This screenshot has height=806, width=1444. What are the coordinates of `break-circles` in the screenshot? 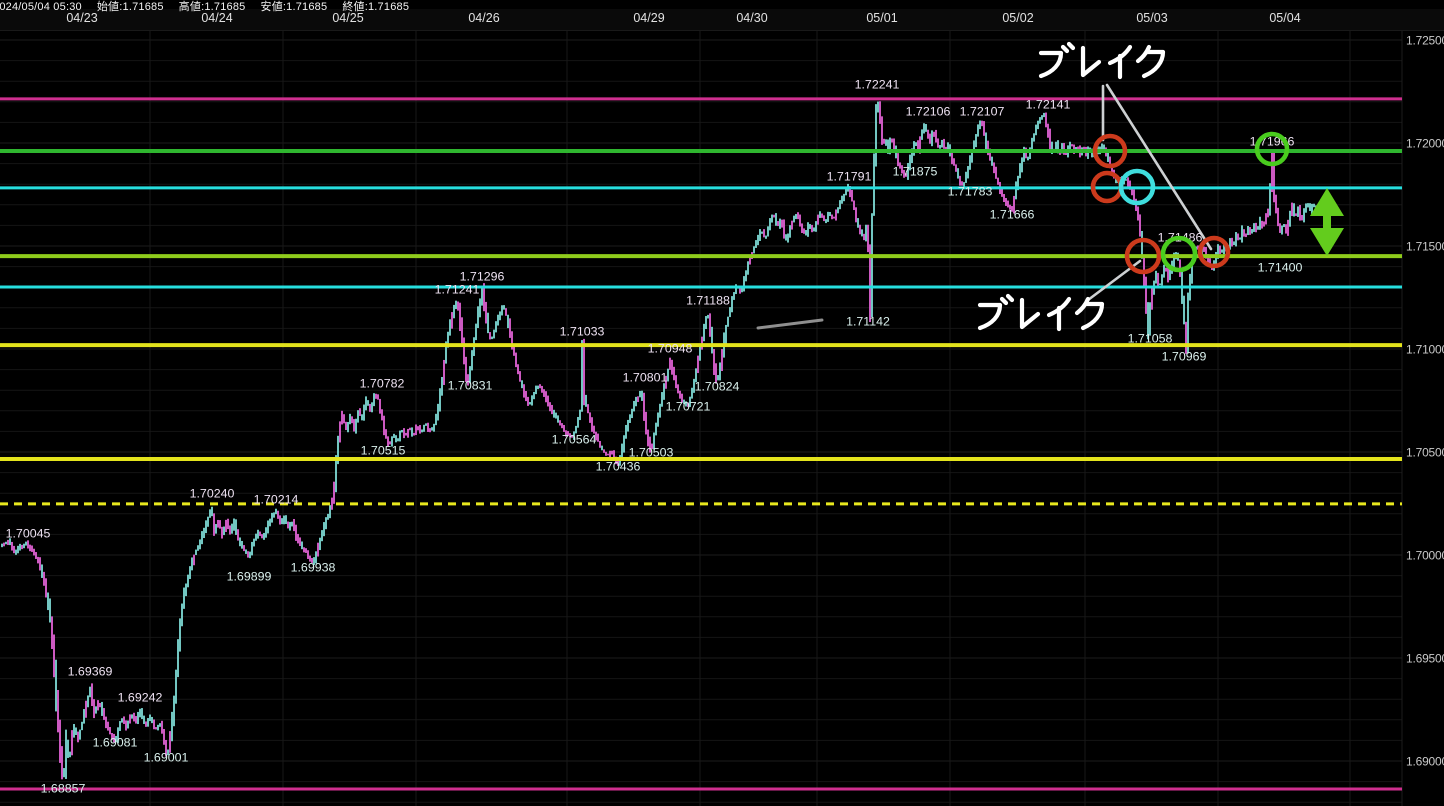 It's located at (1190, 203).